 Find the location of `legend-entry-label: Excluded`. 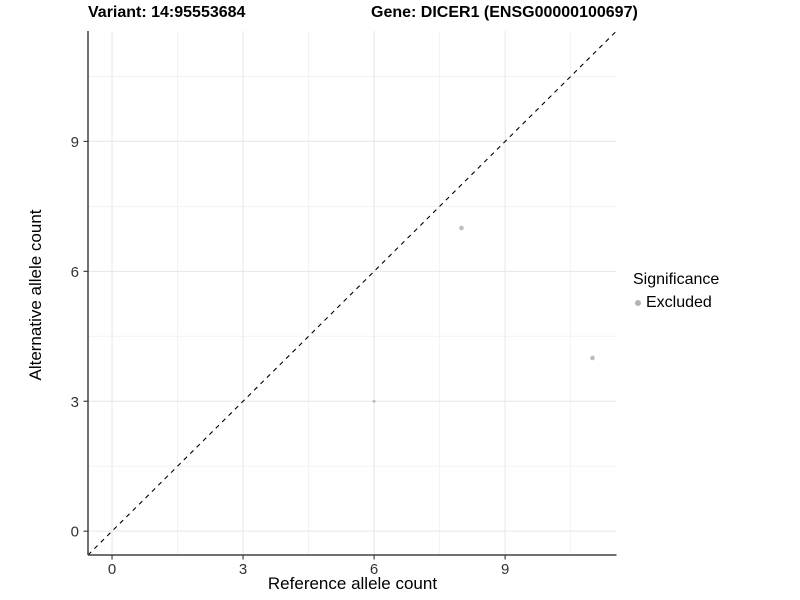

legend-entry-label: Excluded is located at coordinates (679, 302).